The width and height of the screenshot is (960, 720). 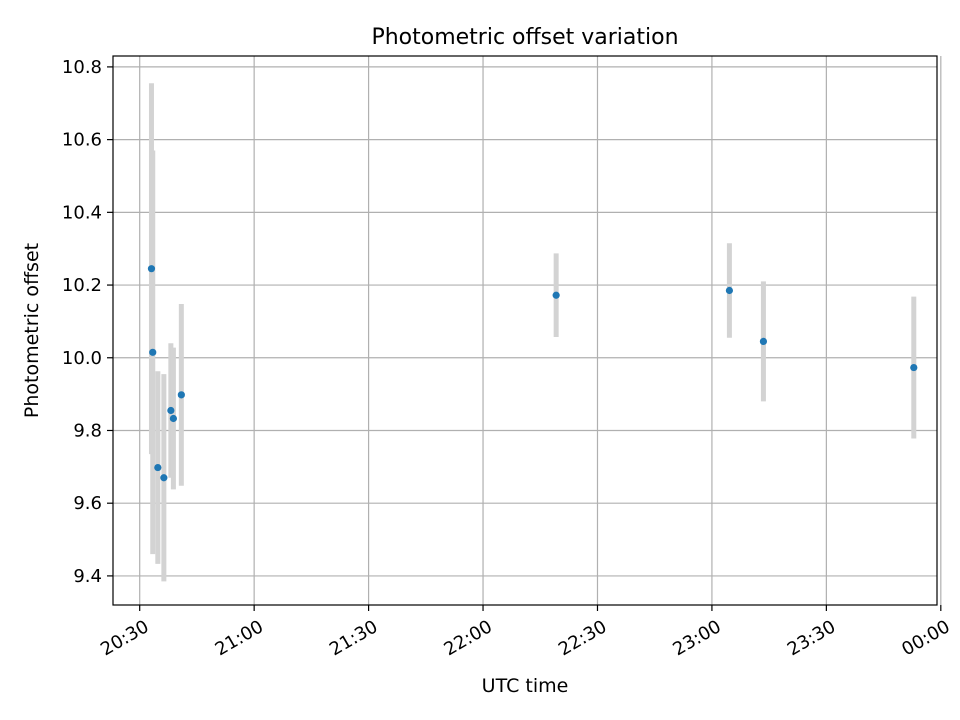 What do you see at coordinates (82, 358) in the screenshot?
I see `y-tick-label: 10.0` at bounding box center [82, 358].